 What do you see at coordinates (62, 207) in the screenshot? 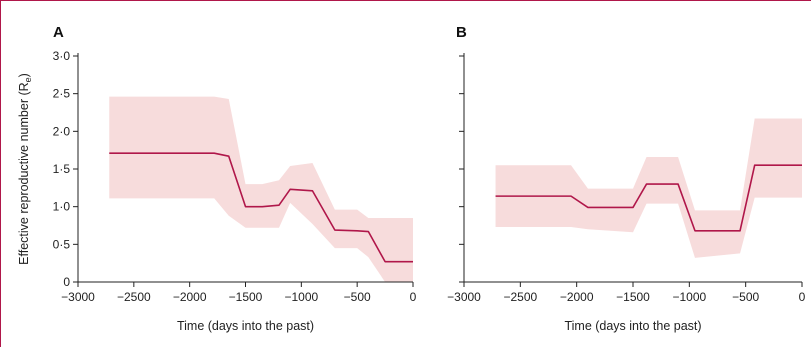
I see `y-tick-label: 1·0` at bounding box center [62, 207].